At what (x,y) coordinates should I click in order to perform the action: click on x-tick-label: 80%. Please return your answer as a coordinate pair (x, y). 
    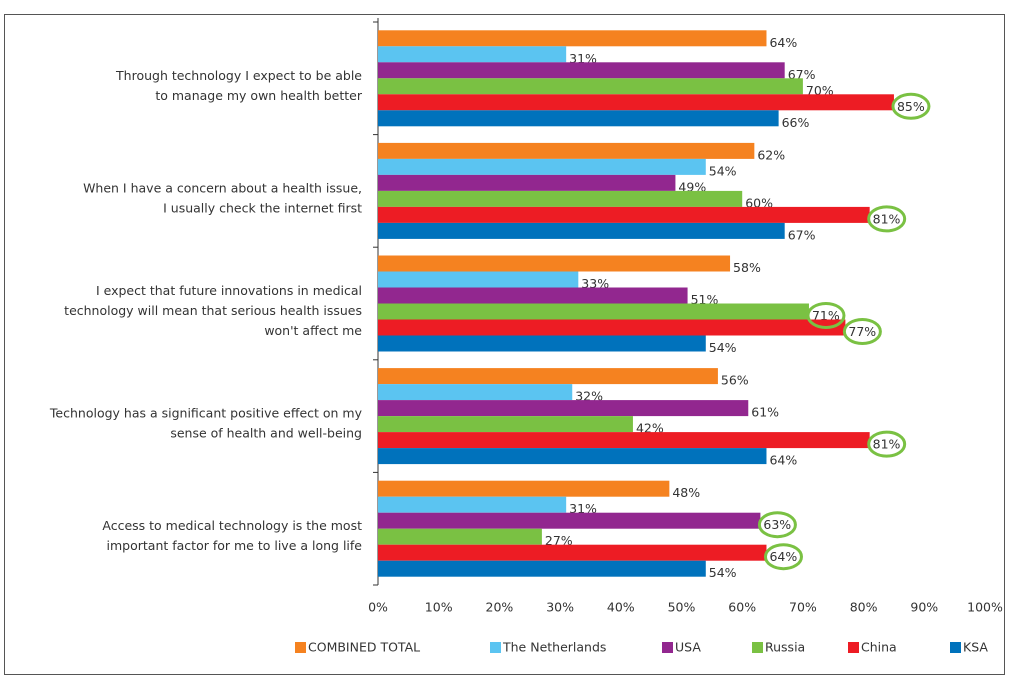
    Looking at the image, I should click on (864, 607).